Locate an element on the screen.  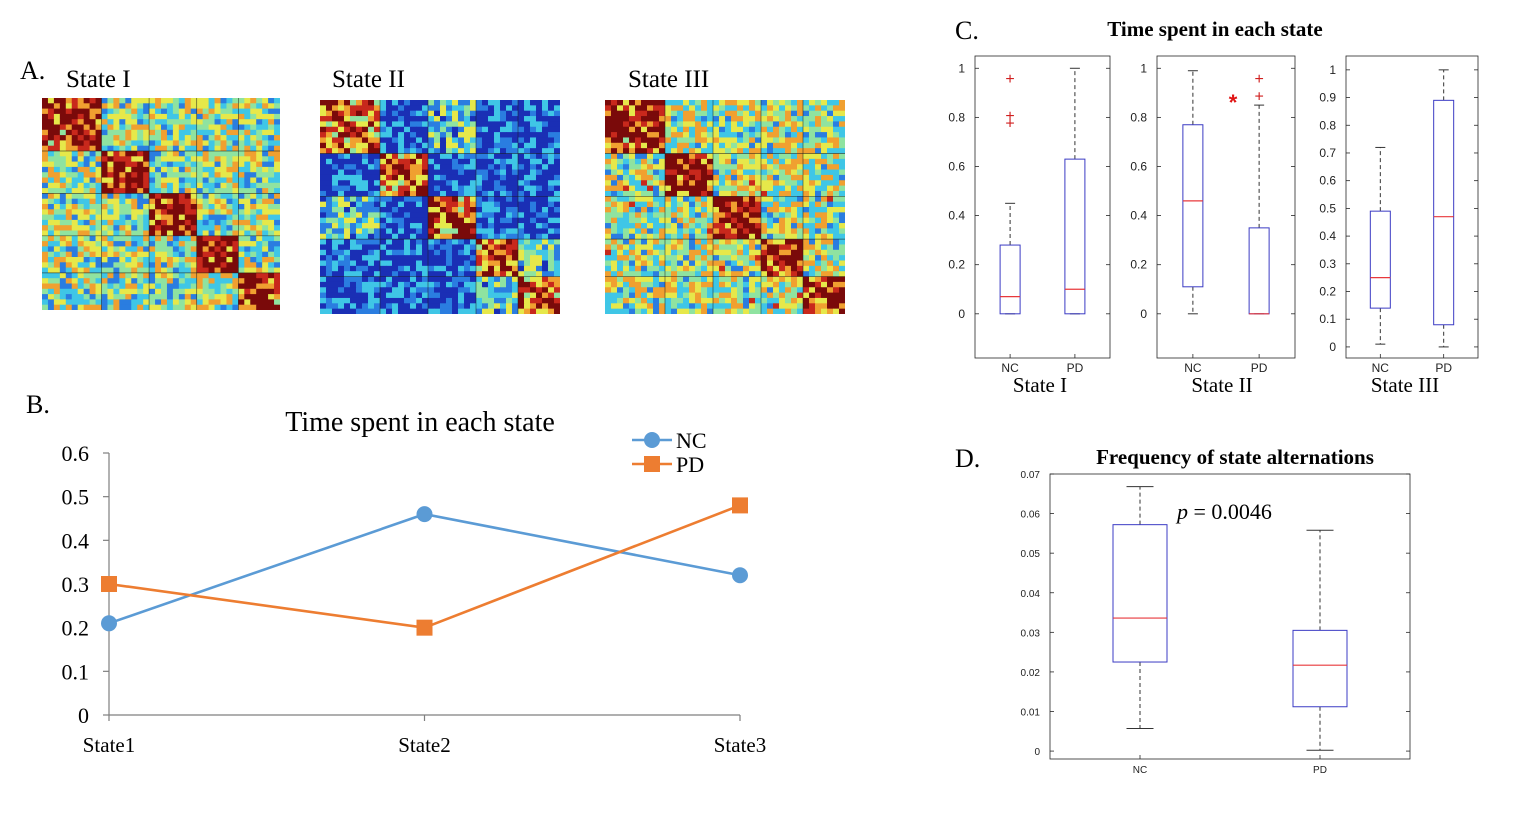
y-tick-label: 0.03 is located at coordinates (1031, 633).